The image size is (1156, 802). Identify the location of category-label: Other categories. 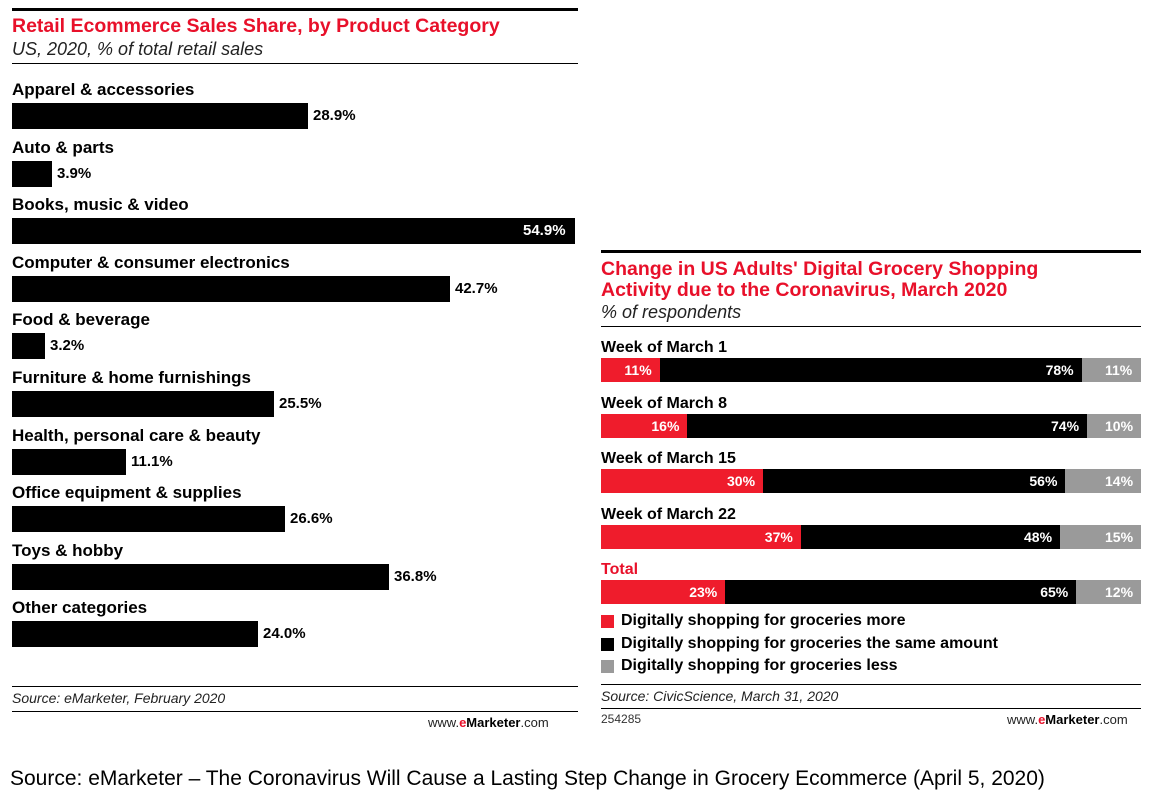
(80, 608).